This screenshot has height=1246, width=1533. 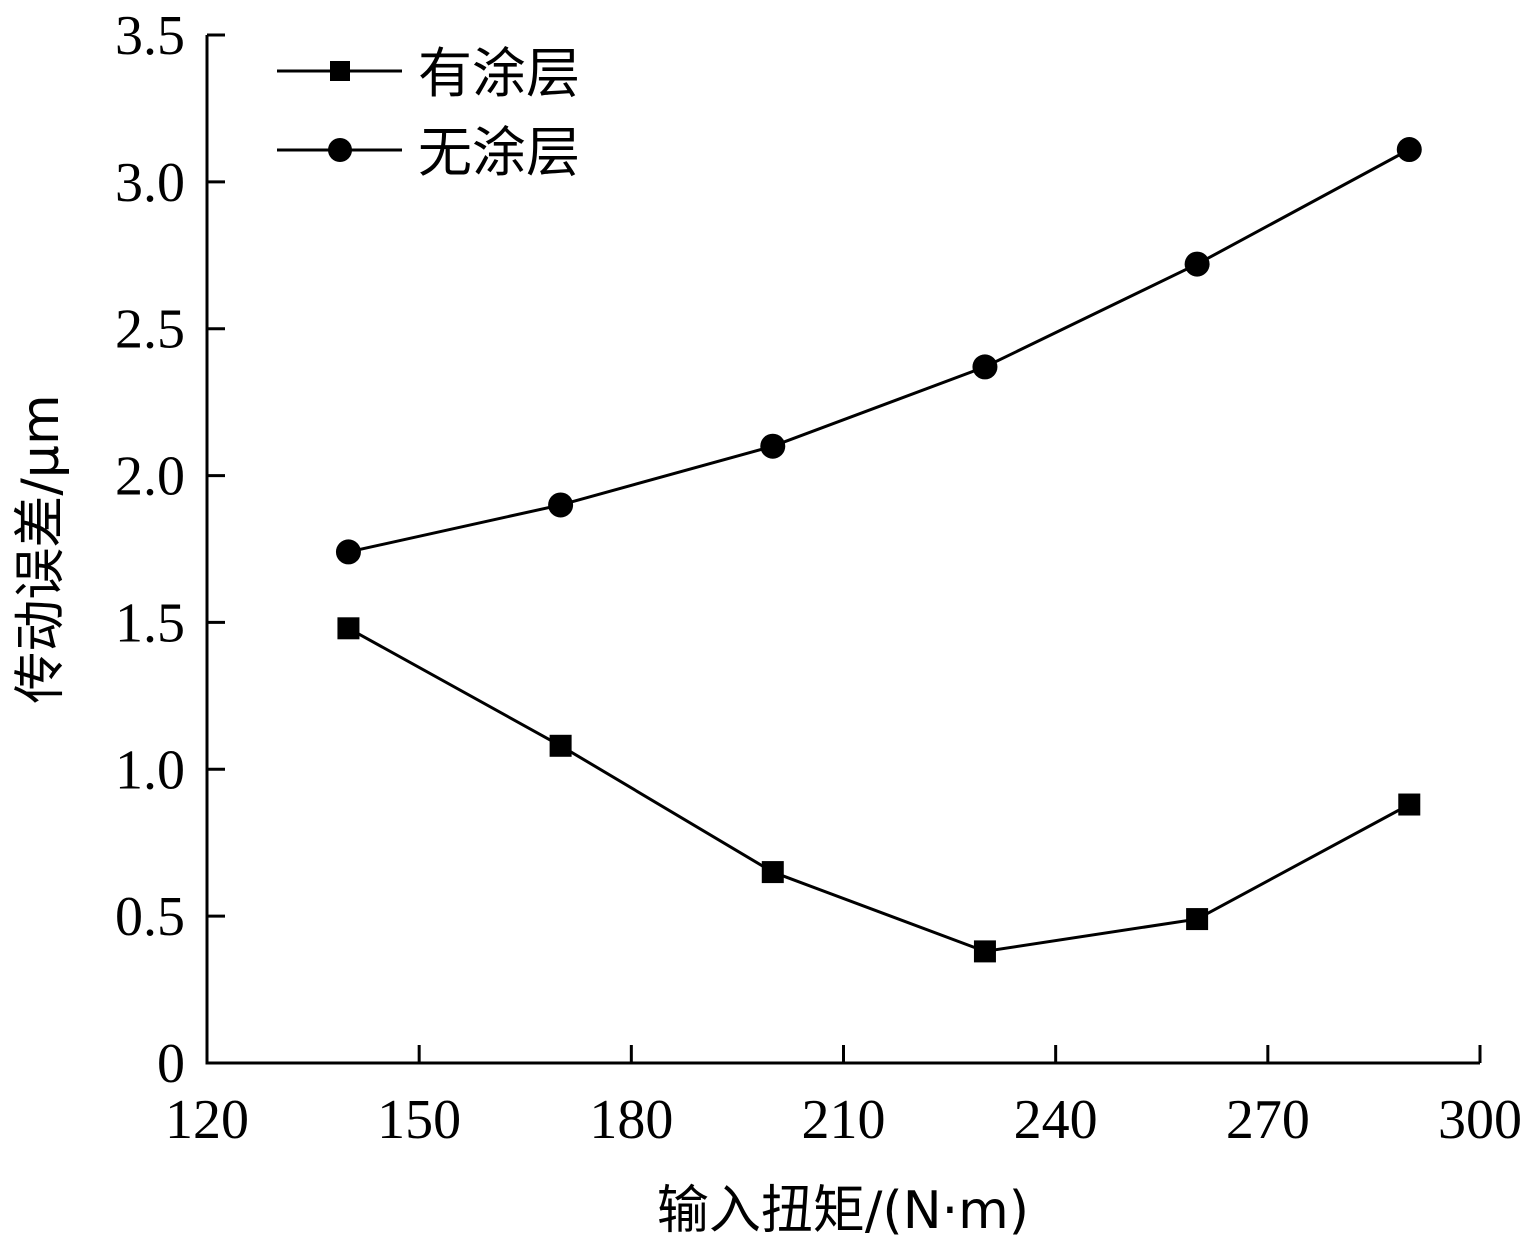 What do you see at coordinates (150, 623) in the screenshot?
I see `y-tick-label: 1.5` at bounding box center [150, 623].